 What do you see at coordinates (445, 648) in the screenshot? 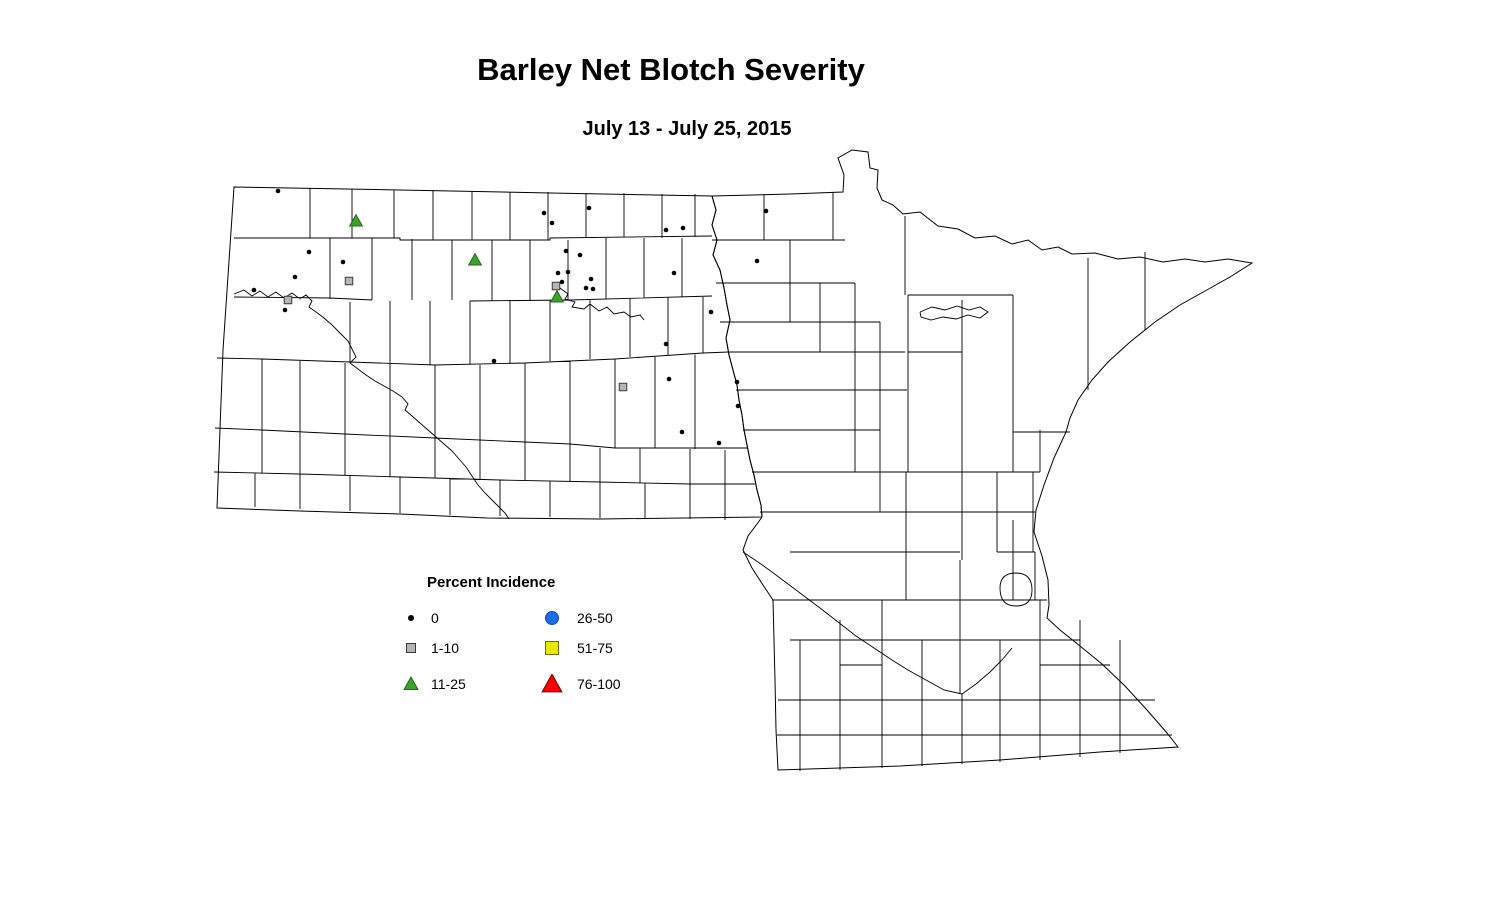
I see `legend-item-label: 1-10` at bounding box center [445, 648].